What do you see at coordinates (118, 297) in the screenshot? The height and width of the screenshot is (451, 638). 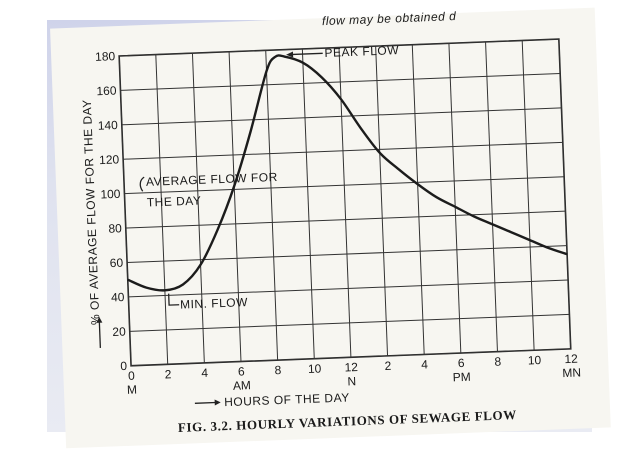 I see `y-tick-label: 40` at bounding box center [118, 297].